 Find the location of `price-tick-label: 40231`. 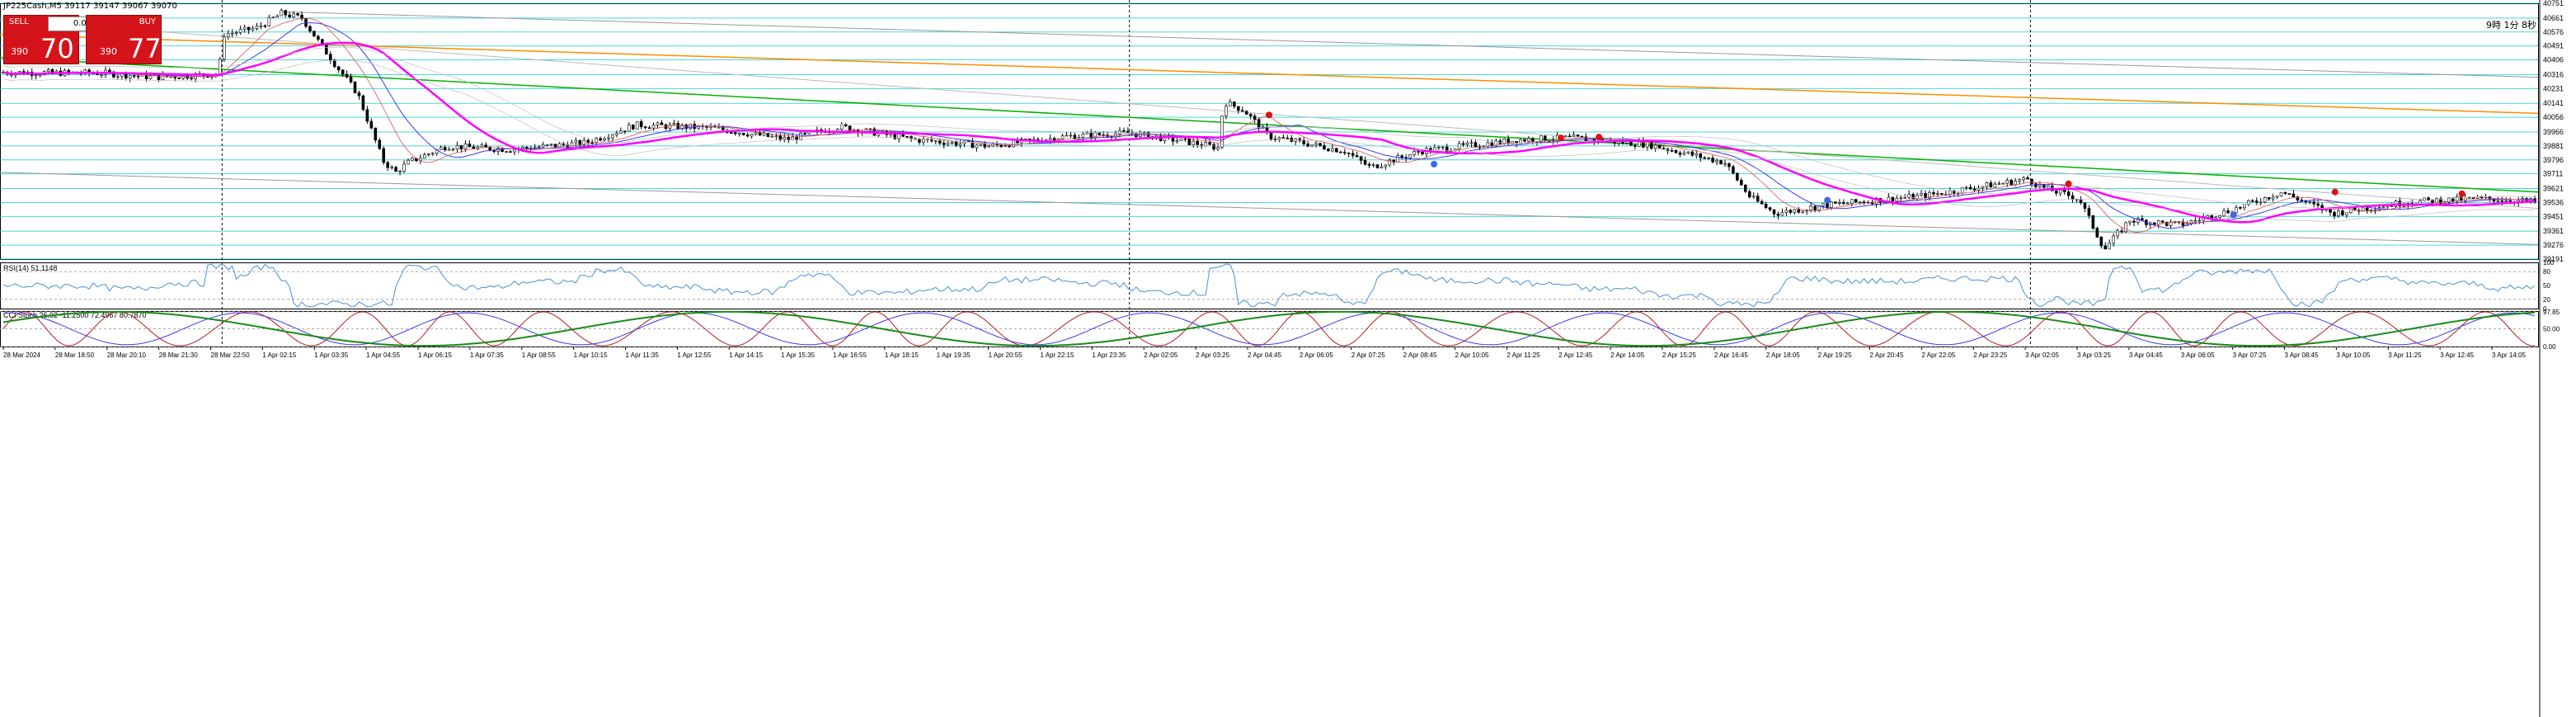

price-tick-label: 40231 is located at coordinates (2553, 88).